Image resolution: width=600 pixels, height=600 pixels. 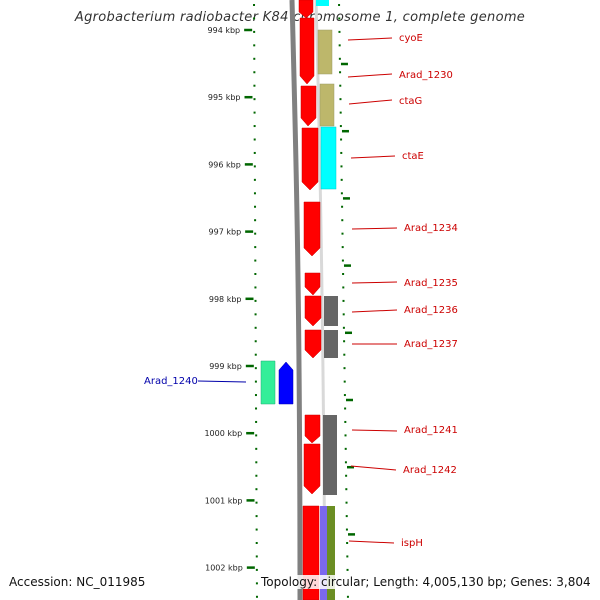 What do you see at coordinates (224, 30) in the screenshot?
I see `kbp-tick-label: 994 kbp` at bounding box center [224, 30].